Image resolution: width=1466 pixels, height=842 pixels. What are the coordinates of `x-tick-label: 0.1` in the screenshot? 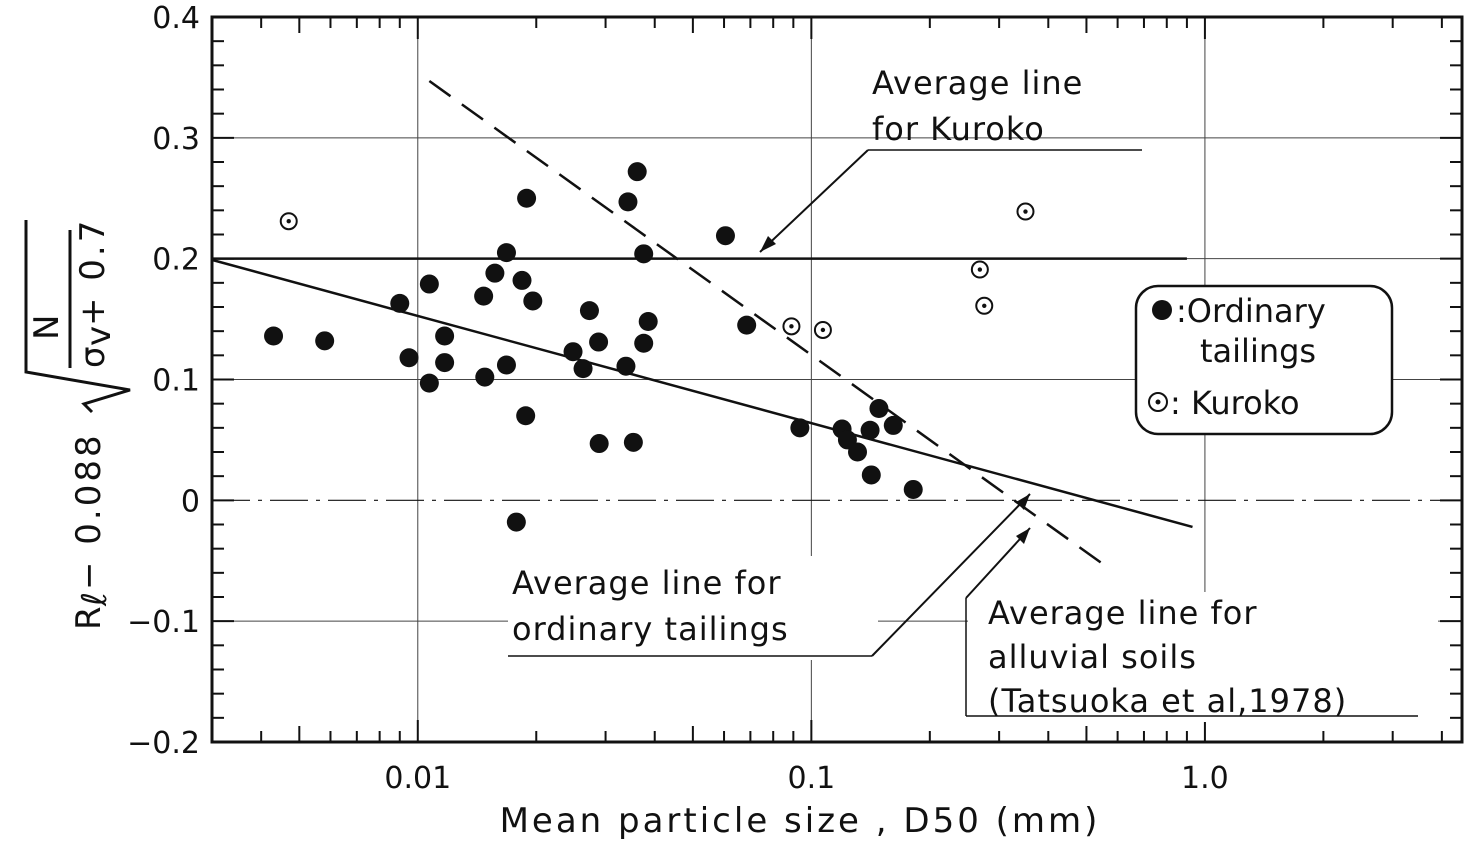 It's located at (811, 778).